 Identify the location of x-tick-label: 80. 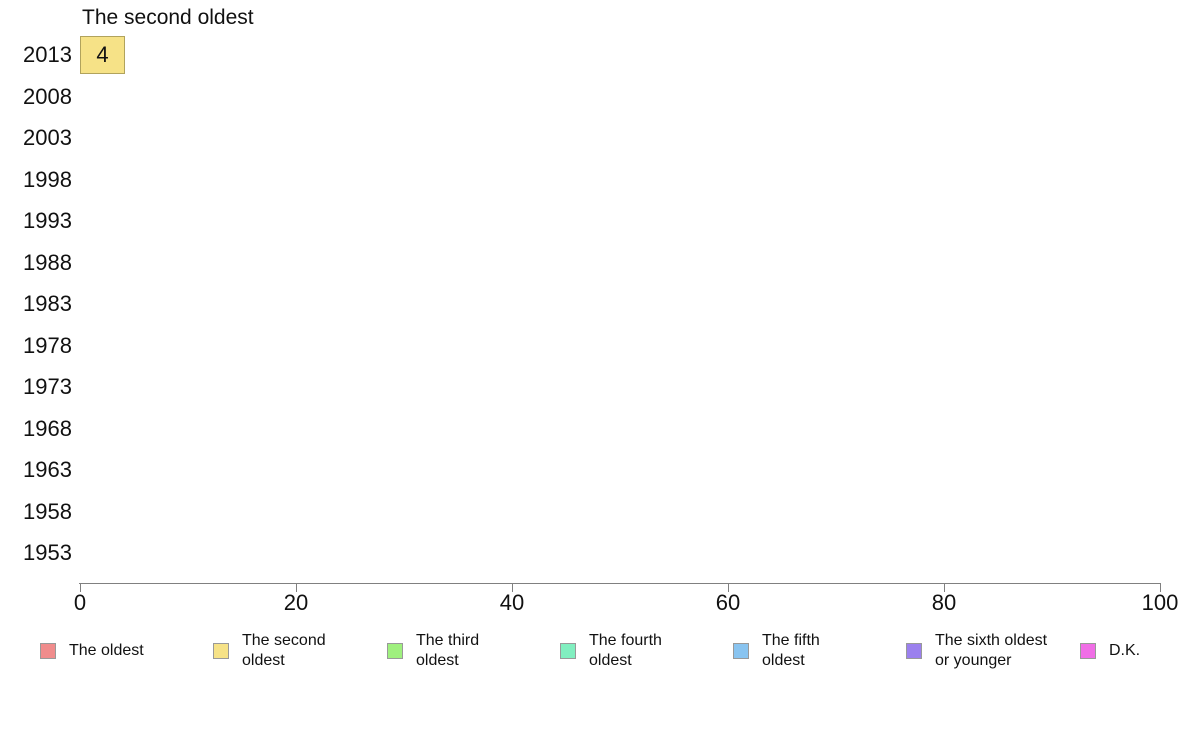
(944, 602).